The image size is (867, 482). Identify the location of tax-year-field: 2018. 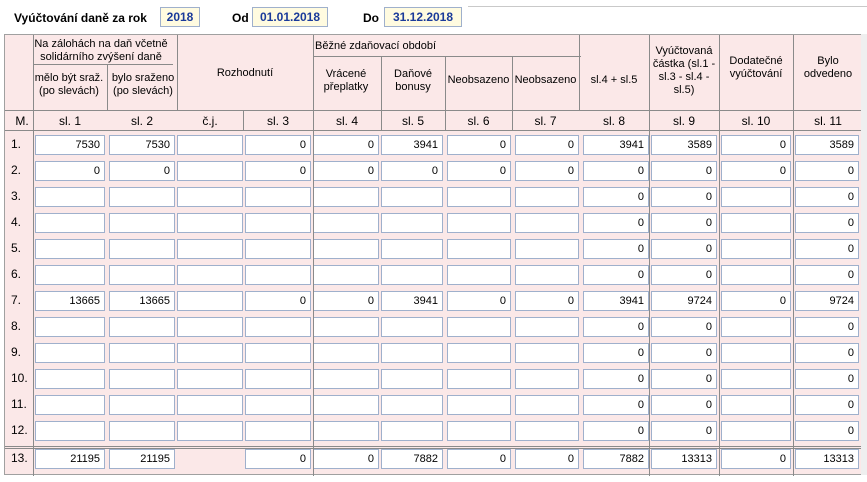
(180, 17).